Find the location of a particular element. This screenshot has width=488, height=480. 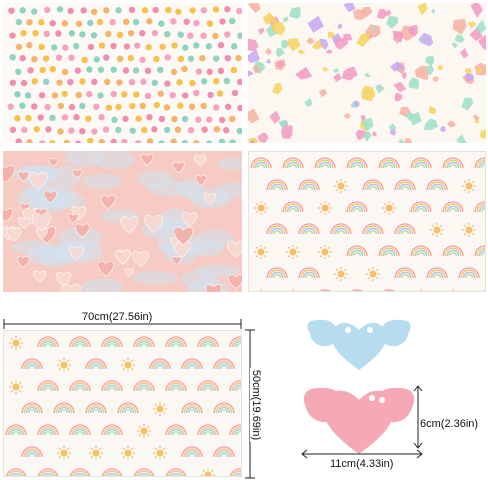

terrazzo-paper-panel is located at coordinates (367, 73).